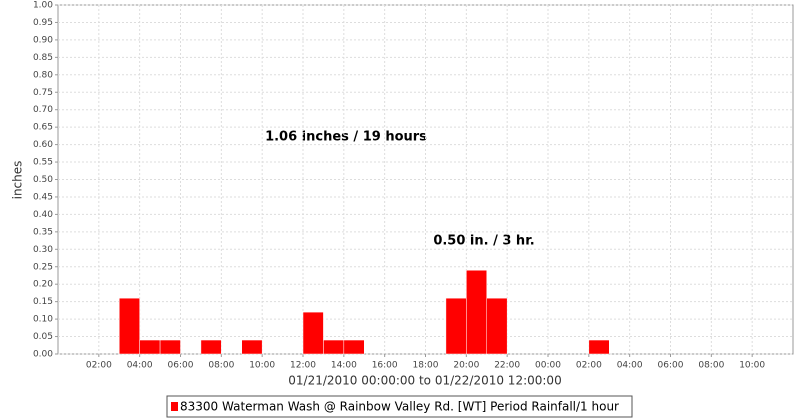 The image size is (800, 420). What do you see at coordinates (548, 366) in the screenshot?
I see `x-tick-label: 00:00` at bounding box center [548, 366].